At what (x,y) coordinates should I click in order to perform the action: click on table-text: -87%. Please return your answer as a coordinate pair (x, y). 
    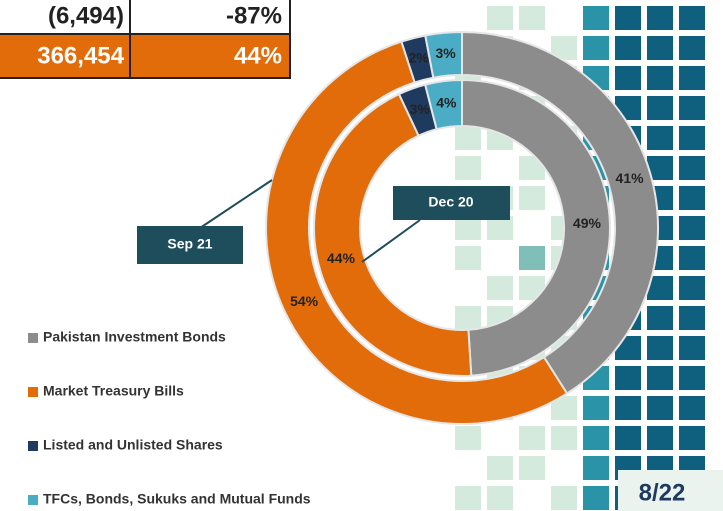
    Looking at the image, I should click on (254, 15).